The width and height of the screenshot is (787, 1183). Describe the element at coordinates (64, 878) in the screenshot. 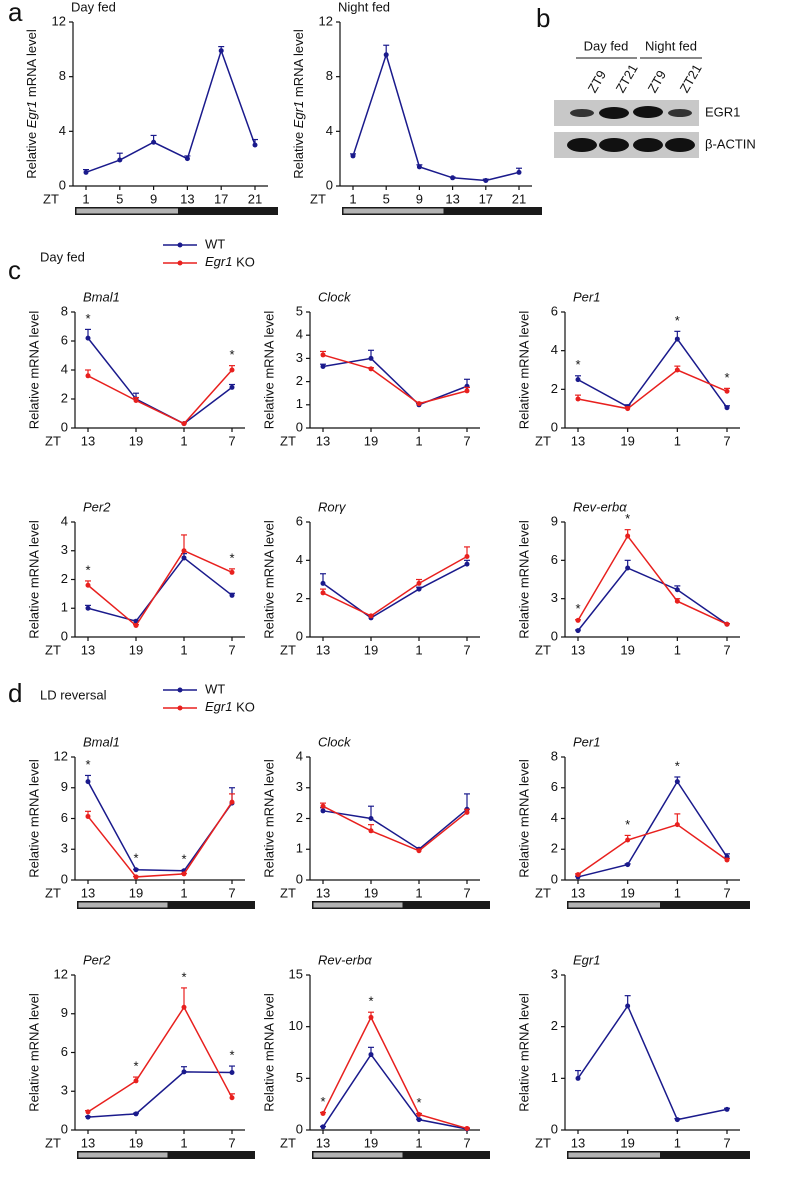

I see `y-tick-label: 0` at that location.